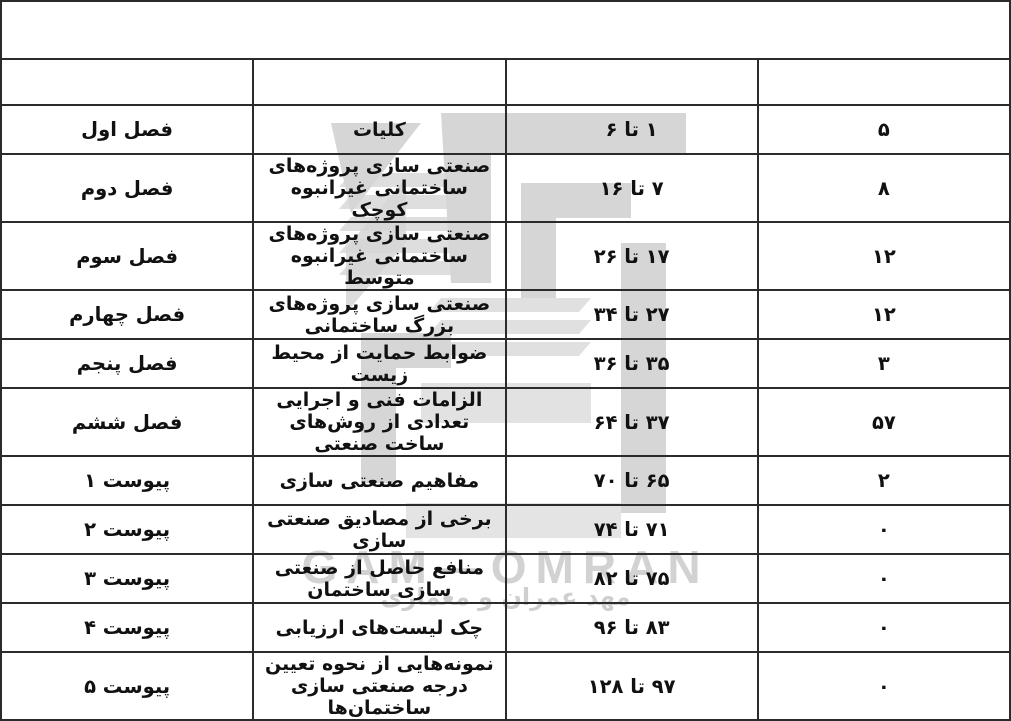 This screenshot has height=721, width=1011. Describe the element at coordinates (379, 314) in the screenshot. I see `cell-chapter-title: صنعتی سازی پروژه‌های بزرگ ساختمانی` at that location.